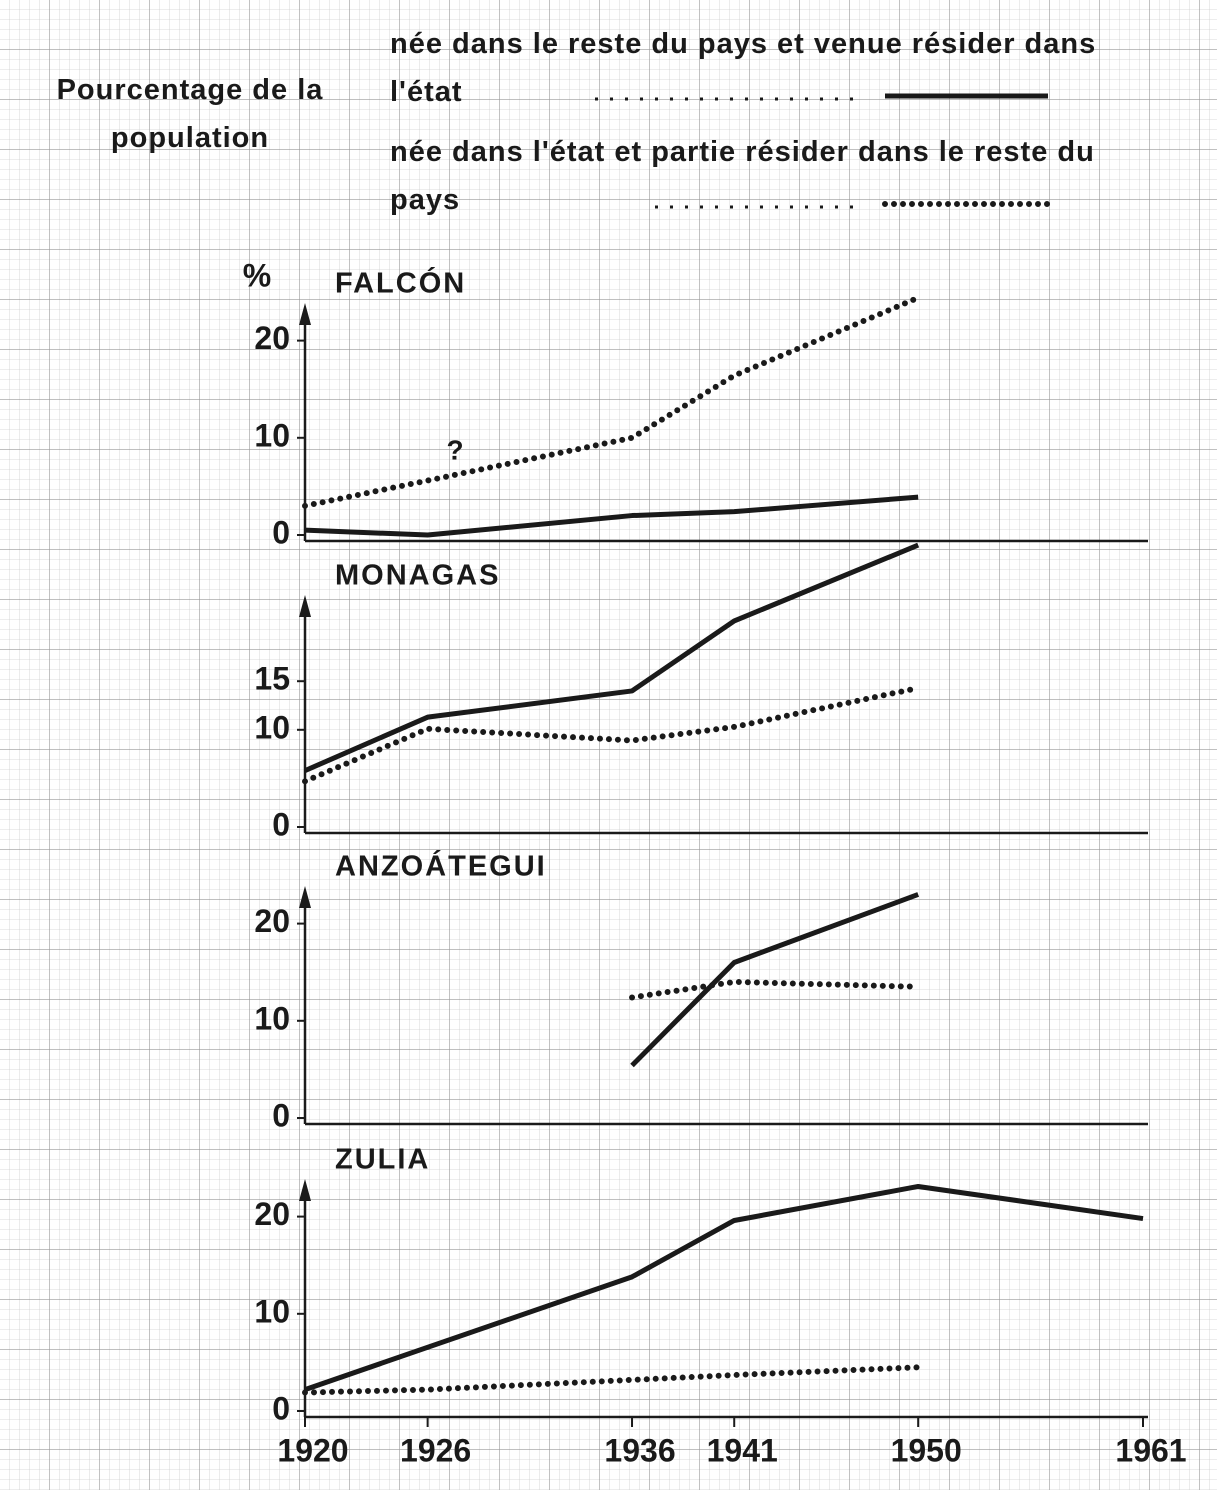 The image size is (1217, 1490). What do you see at coordinates (926, 1450) in the screenshot?
I see `x-tick-label: 1950` at bounding box center [926, 1450].